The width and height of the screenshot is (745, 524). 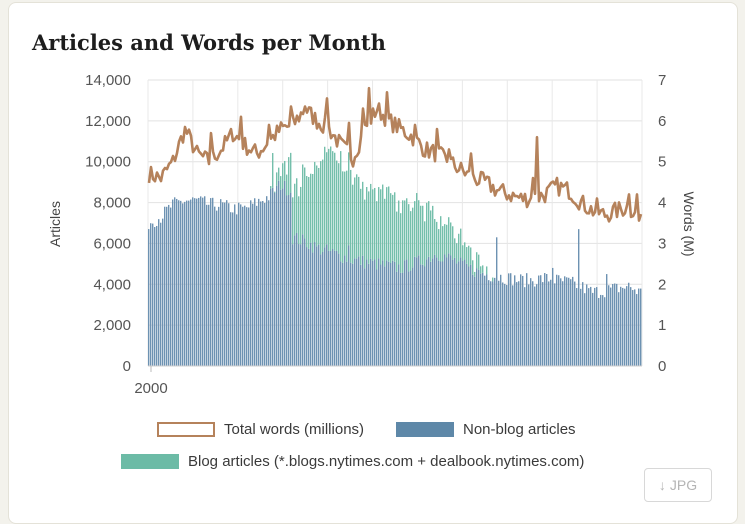 I want to click on legend-item-nonblog: Non-blog articles, so click(x=486, y=429).